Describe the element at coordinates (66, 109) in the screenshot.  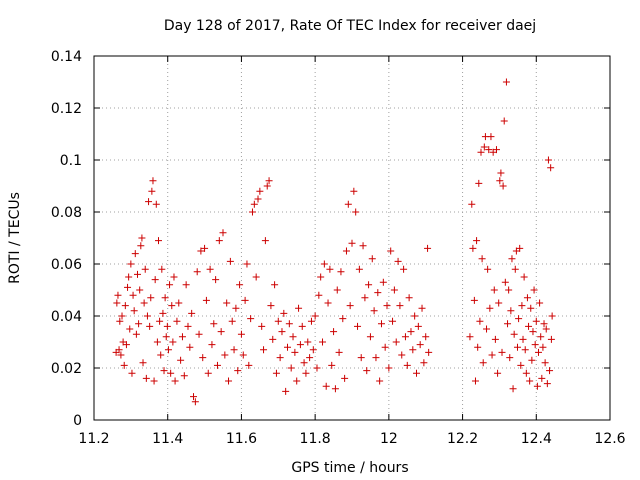
I see `y-tick-label: 0.12` at that location.